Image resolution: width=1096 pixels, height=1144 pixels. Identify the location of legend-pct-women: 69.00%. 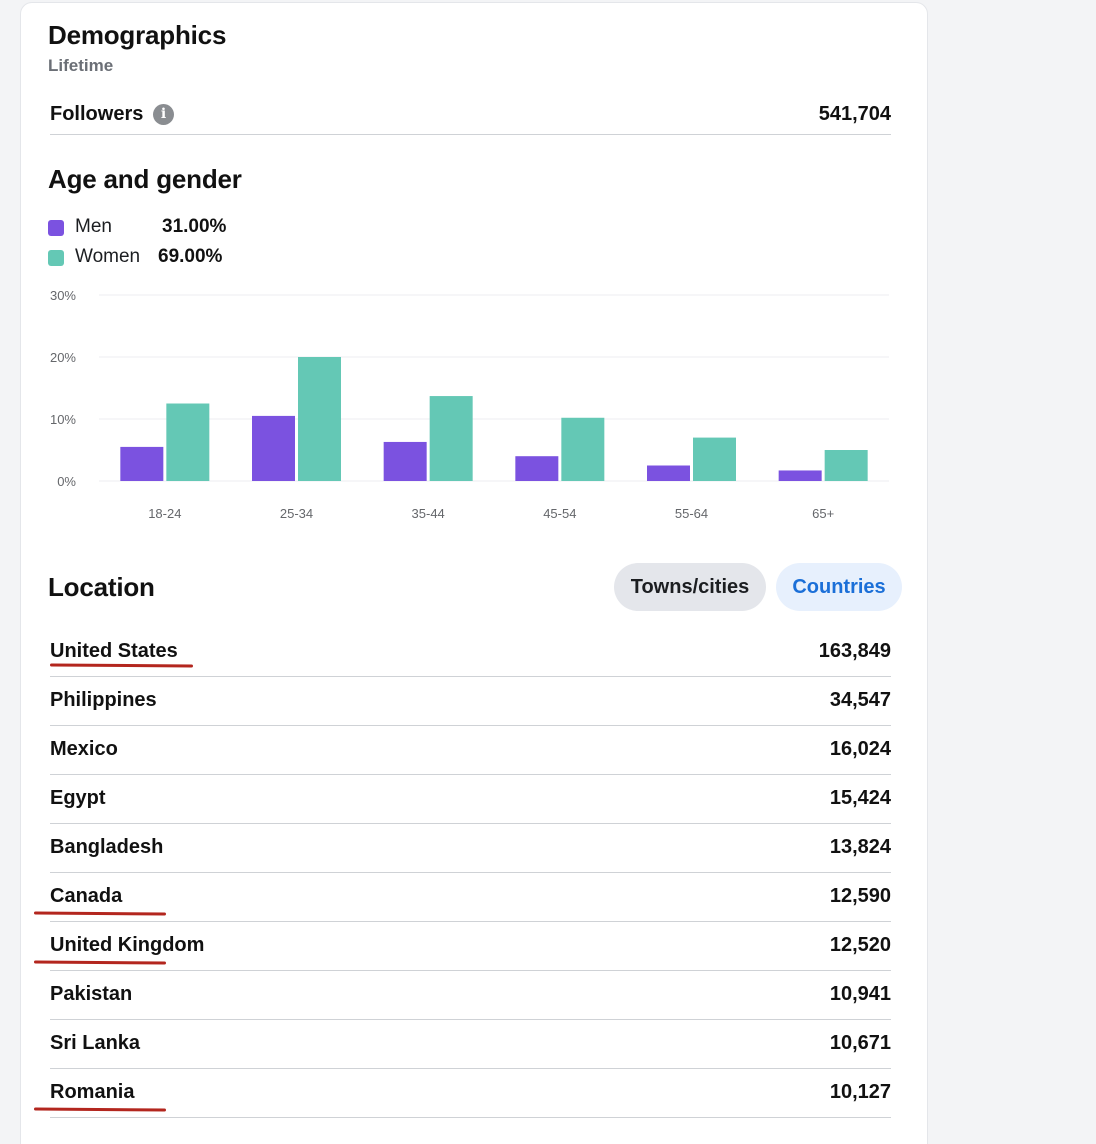
(190, 256).